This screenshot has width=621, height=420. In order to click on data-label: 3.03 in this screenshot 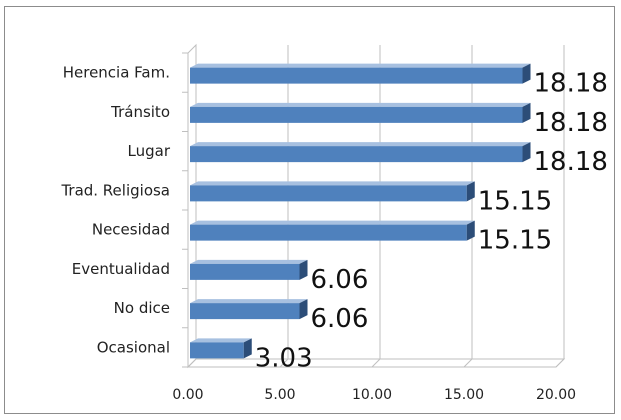, I will do `click(284, 358)`.